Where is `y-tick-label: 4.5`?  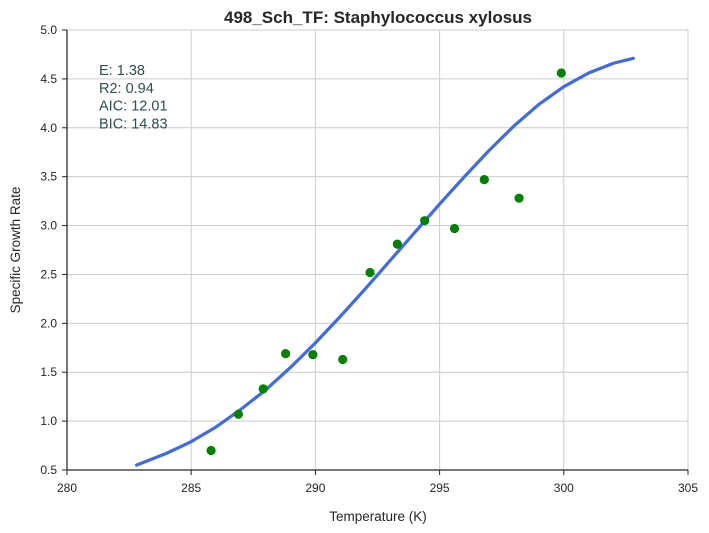
y-tick-label: 4.5 is located at coordinates (48, 79).